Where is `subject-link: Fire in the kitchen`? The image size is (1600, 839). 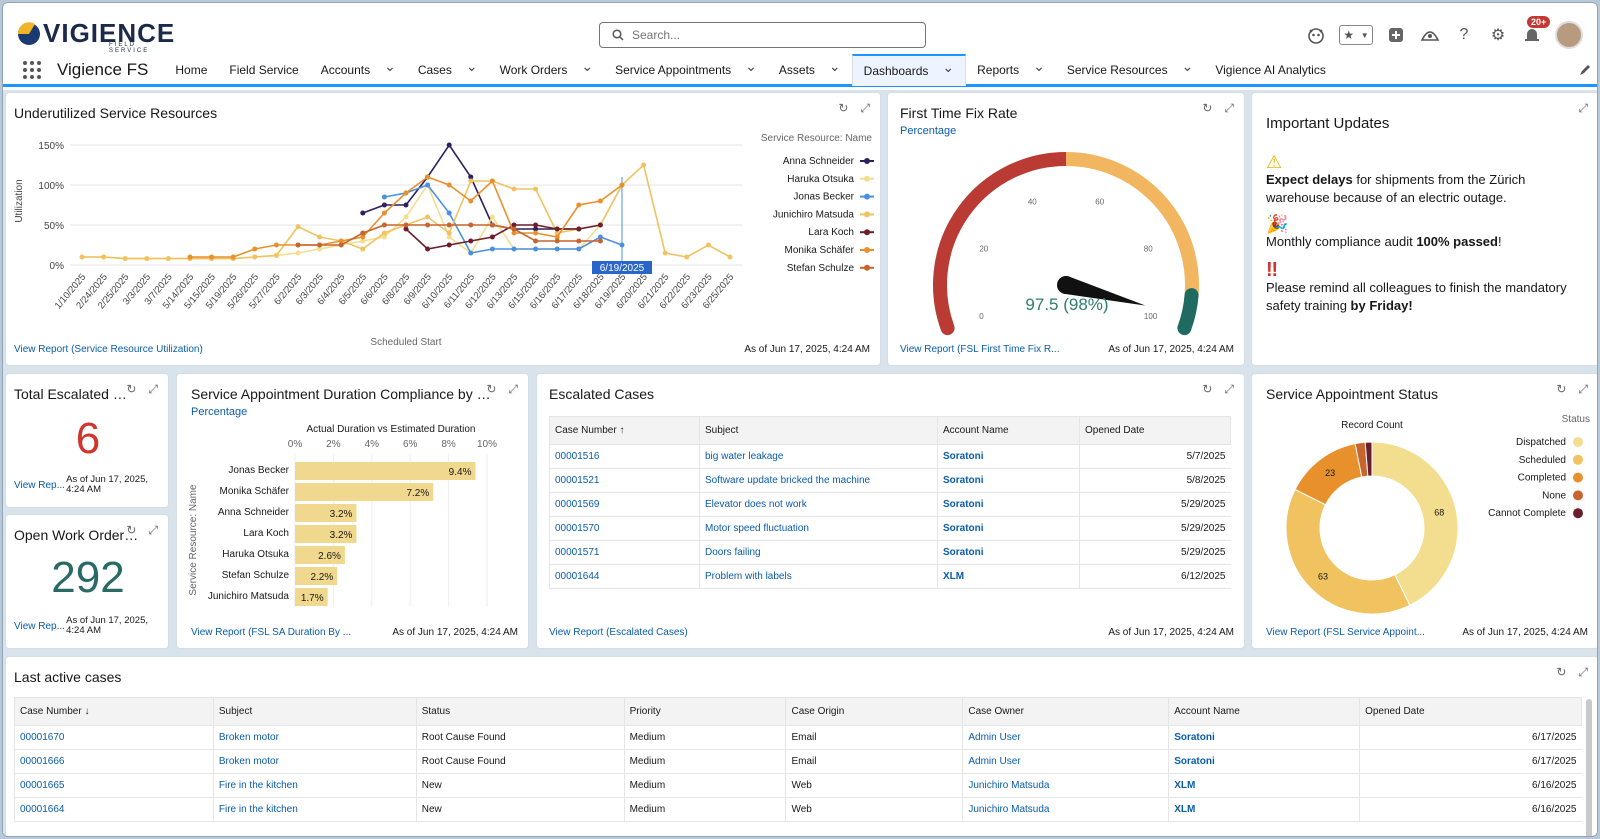
subject-link: Fire in the kitchen is located at coordinates (314, 785).